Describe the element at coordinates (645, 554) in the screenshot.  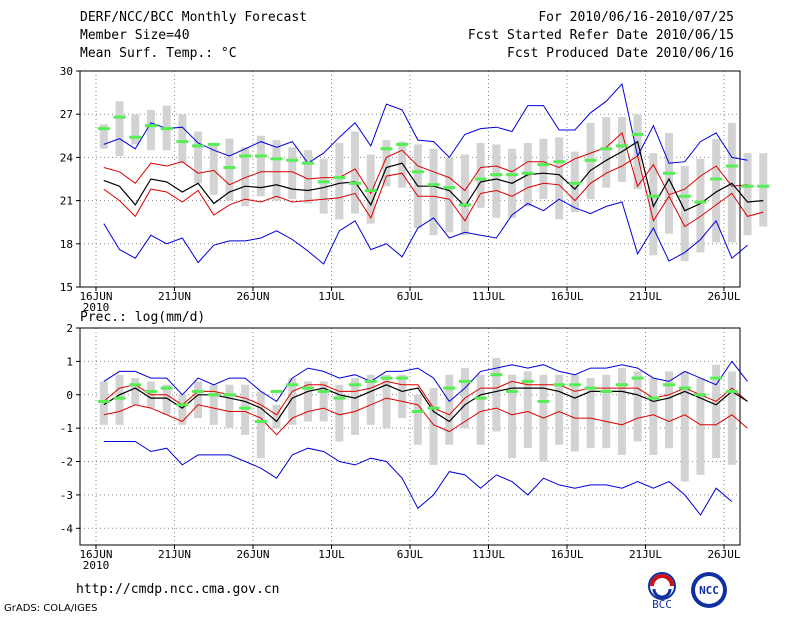
I see `prec-xtick-label: 21JUL` at that location.